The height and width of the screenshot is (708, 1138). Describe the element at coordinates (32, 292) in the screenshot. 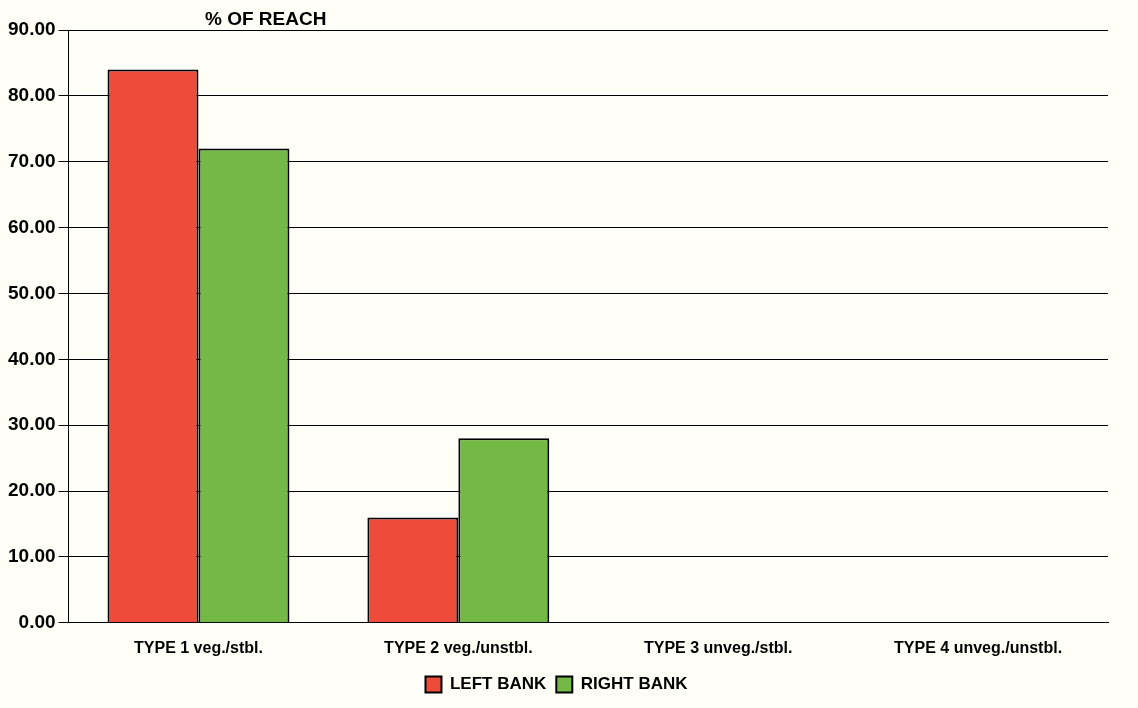

I see `y-tick-label: 50.00` at that location.